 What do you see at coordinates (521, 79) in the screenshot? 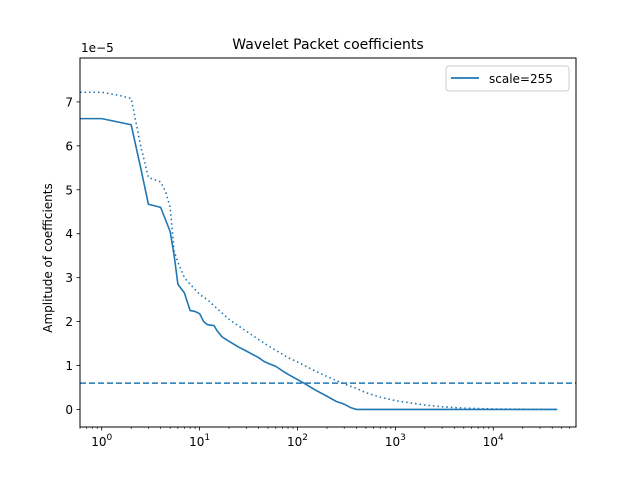
I see `legend-label: scale=255` at bounding box center [521, 79].